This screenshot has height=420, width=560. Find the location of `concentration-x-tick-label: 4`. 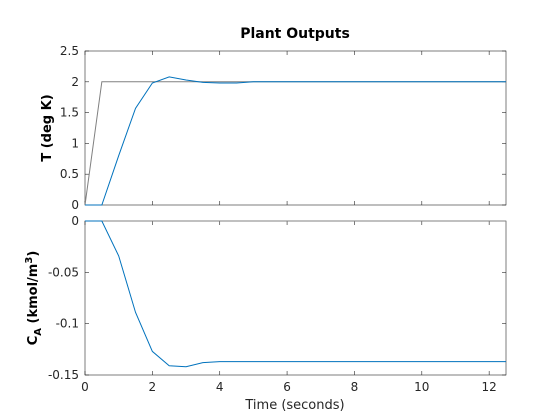

concentration-x-tick-label: 4 is located at coordinates (220, 387).